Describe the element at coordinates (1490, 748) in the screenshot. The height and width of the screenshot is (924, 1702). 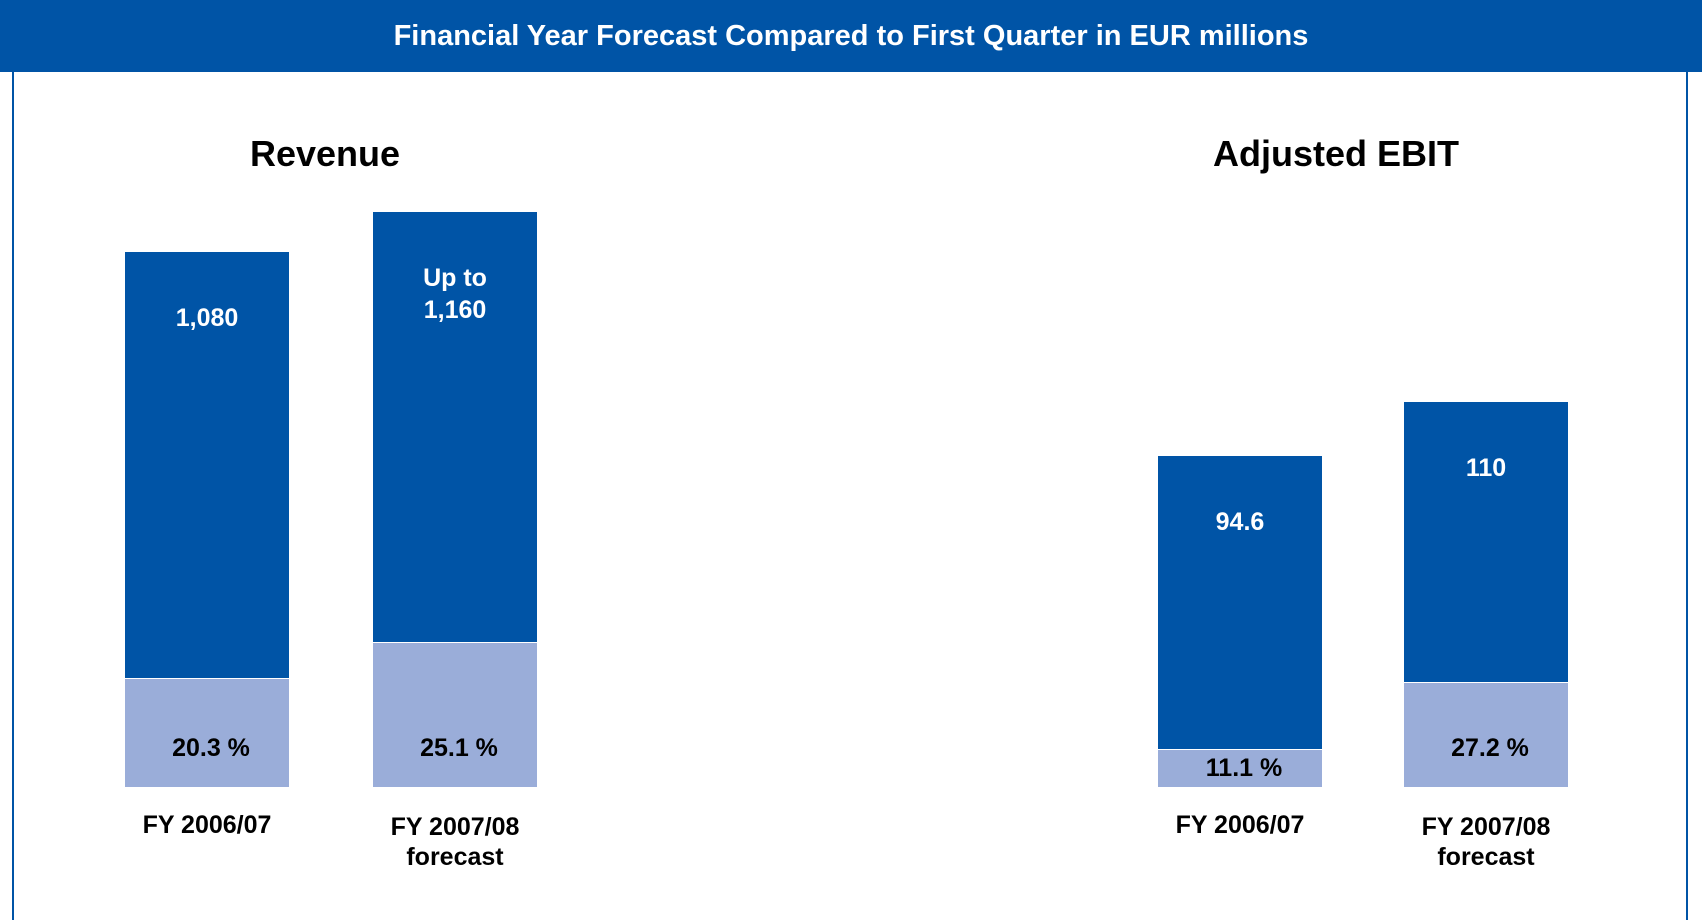
I see `share-label: 27.2 %` at that location.